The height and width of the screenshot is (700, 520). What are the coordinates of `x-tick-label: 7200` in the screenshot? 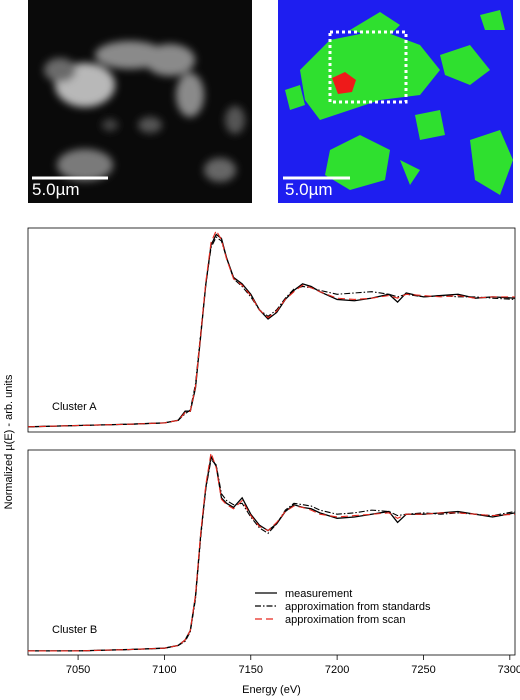 It's located at (337, 670).